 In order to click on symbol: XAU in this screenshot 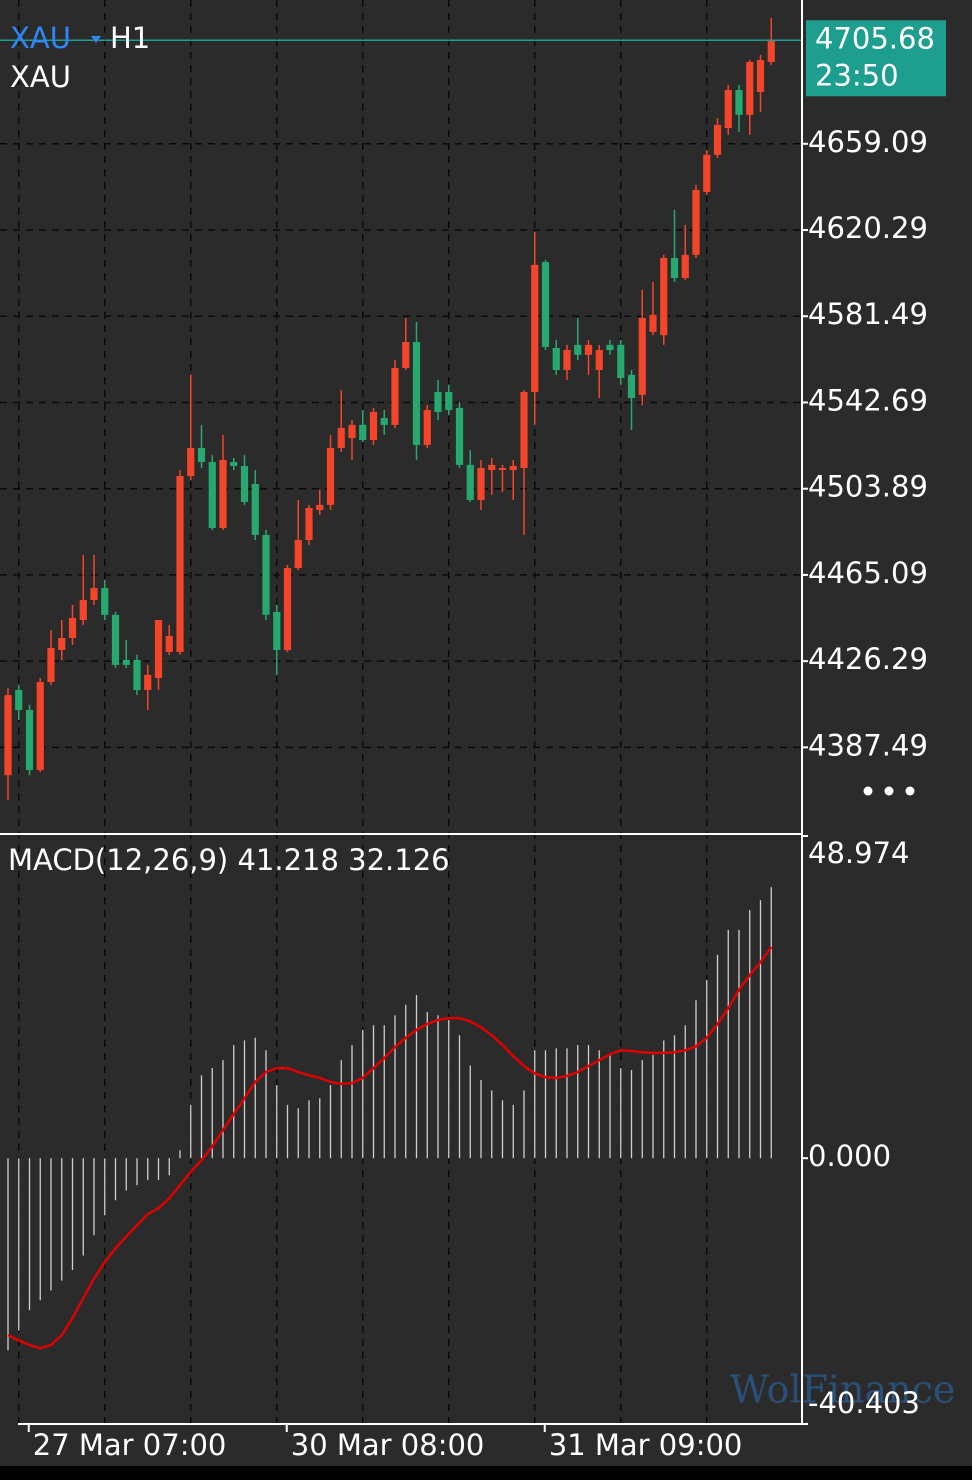, I will do `click(40, 38)`.